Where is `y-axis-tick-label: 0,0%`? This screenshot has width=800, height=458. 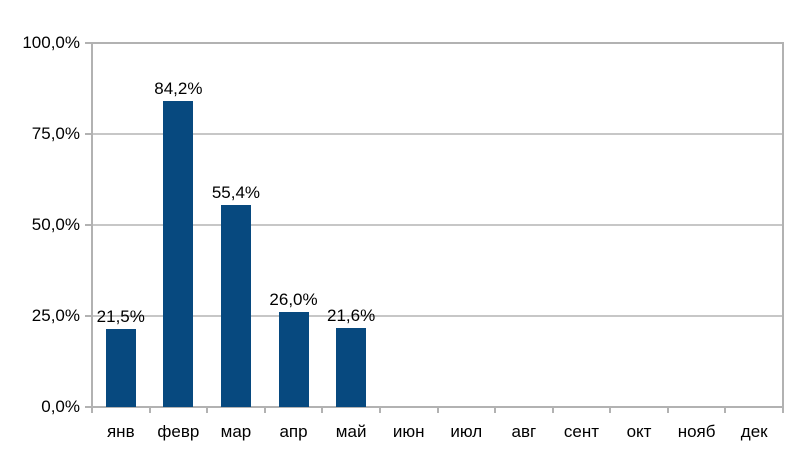 y-axis-tick-label: 0,0% is located at coordinates (60, 406).